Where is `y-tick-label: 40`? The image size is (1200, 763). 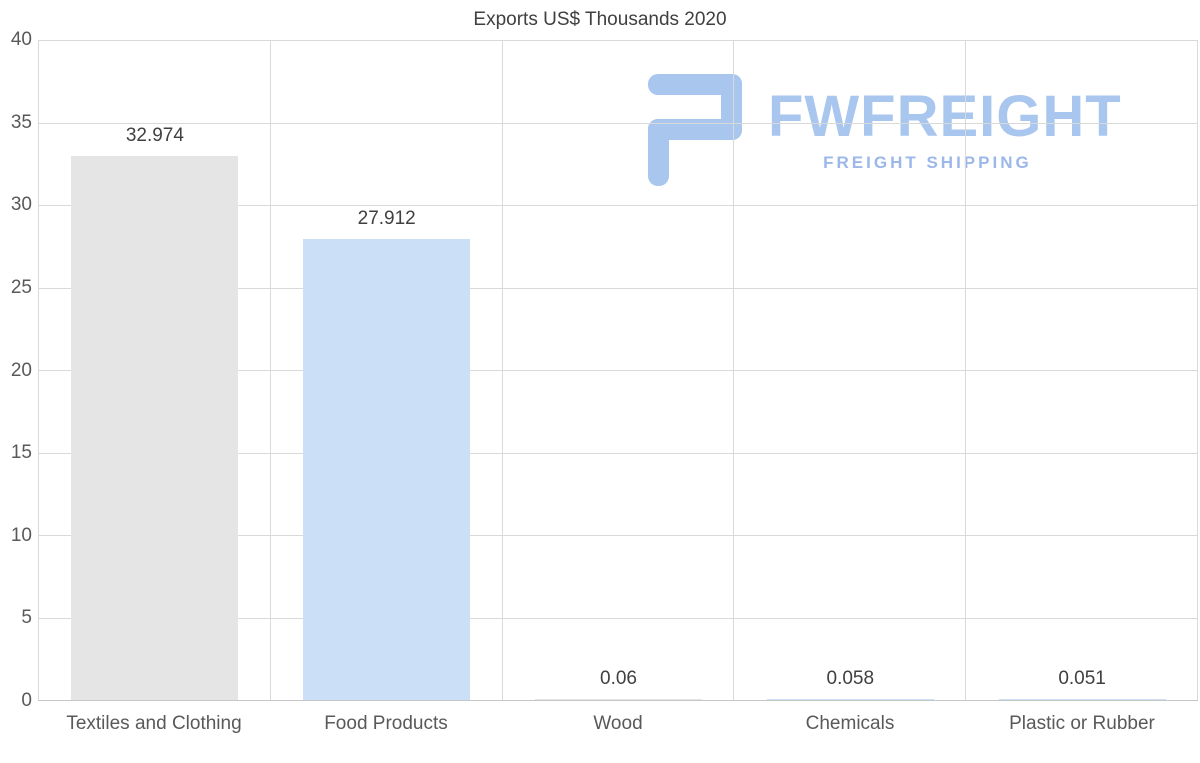 y-tick-label: 40 is located at coordinates (21, 39).